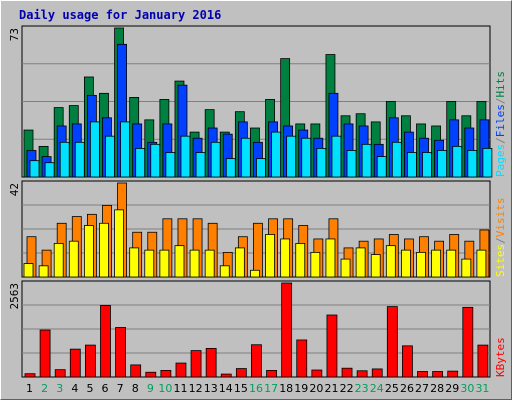  Describe the element at coordinates (105, 388) in the screenshot. I see `day-label-6: 6` at that location.